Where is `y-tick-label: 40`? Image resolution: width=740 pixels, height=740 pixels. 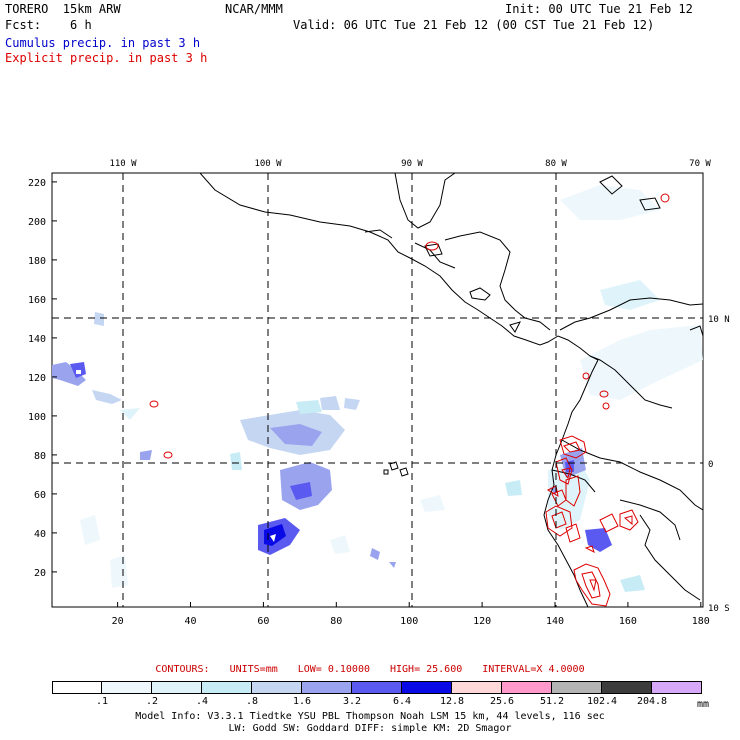
y-tick-label: 40 is located at coordinates (40, 534).